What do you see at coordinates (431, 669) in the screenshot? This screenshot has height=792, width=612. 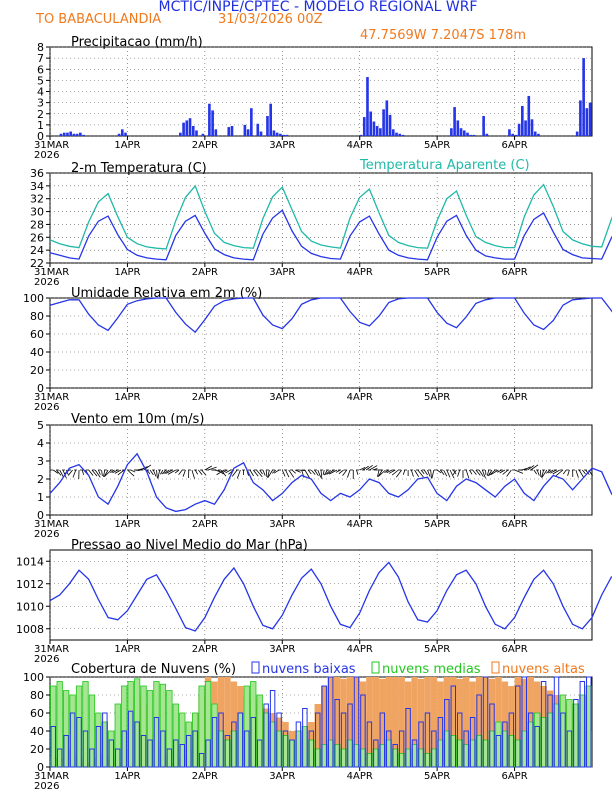 I see `cloud-legend-mid: nuvens medias` at bounding box center [431, 669].